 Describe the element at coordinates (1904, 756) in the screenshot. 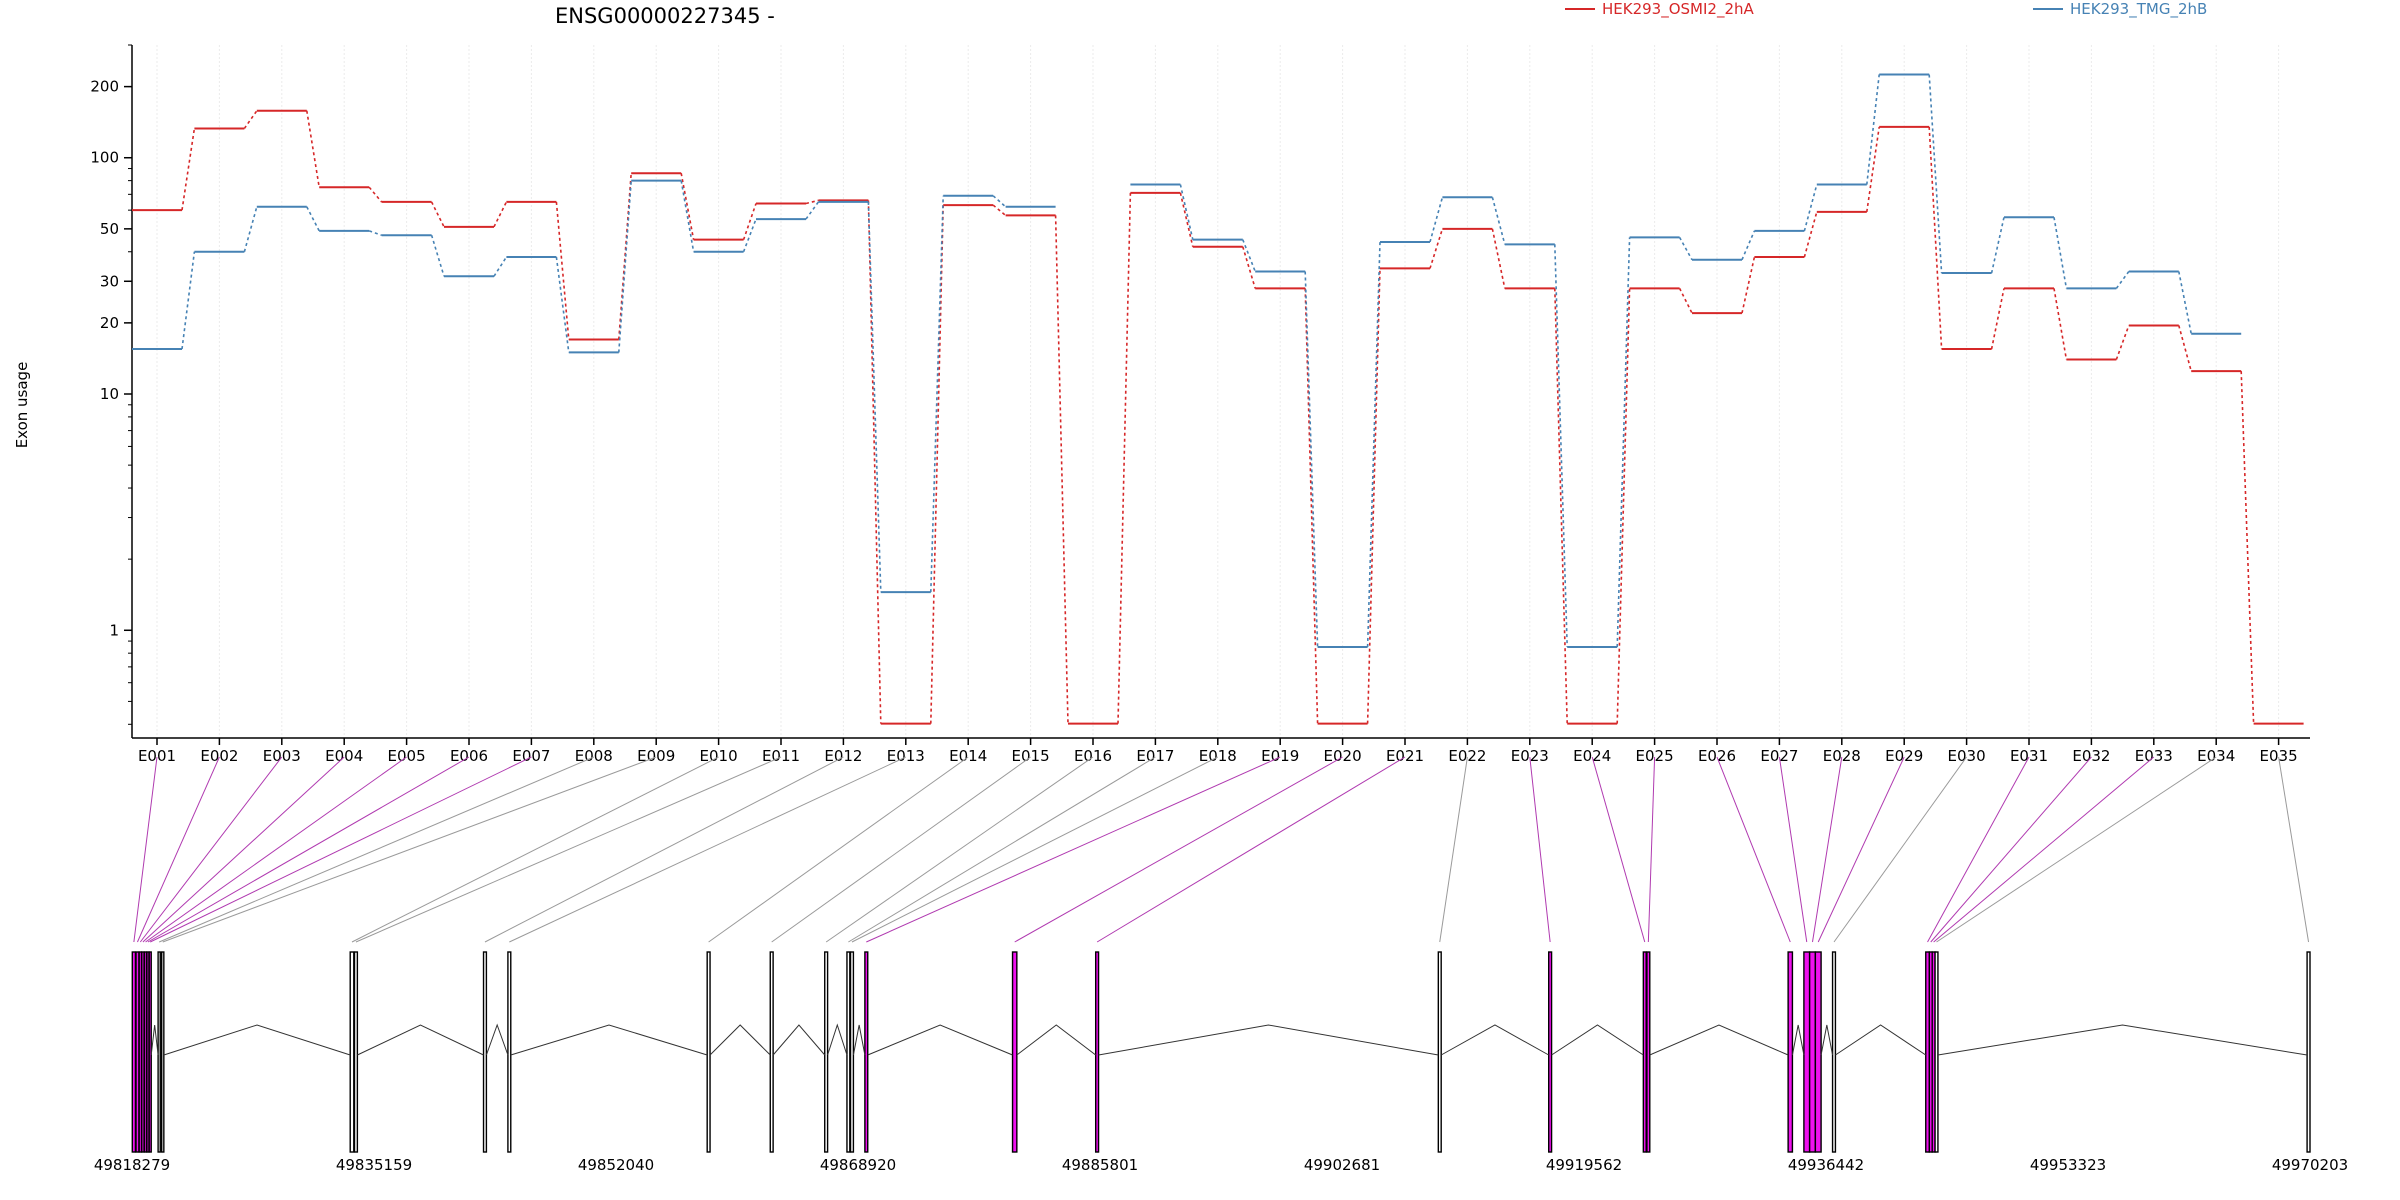

I see `x-tick-label: E029` at that location.